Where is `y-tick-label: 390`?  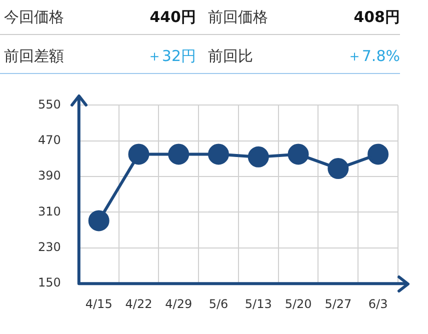 y-tick-label: 390 is located at coordinates (49, 175).